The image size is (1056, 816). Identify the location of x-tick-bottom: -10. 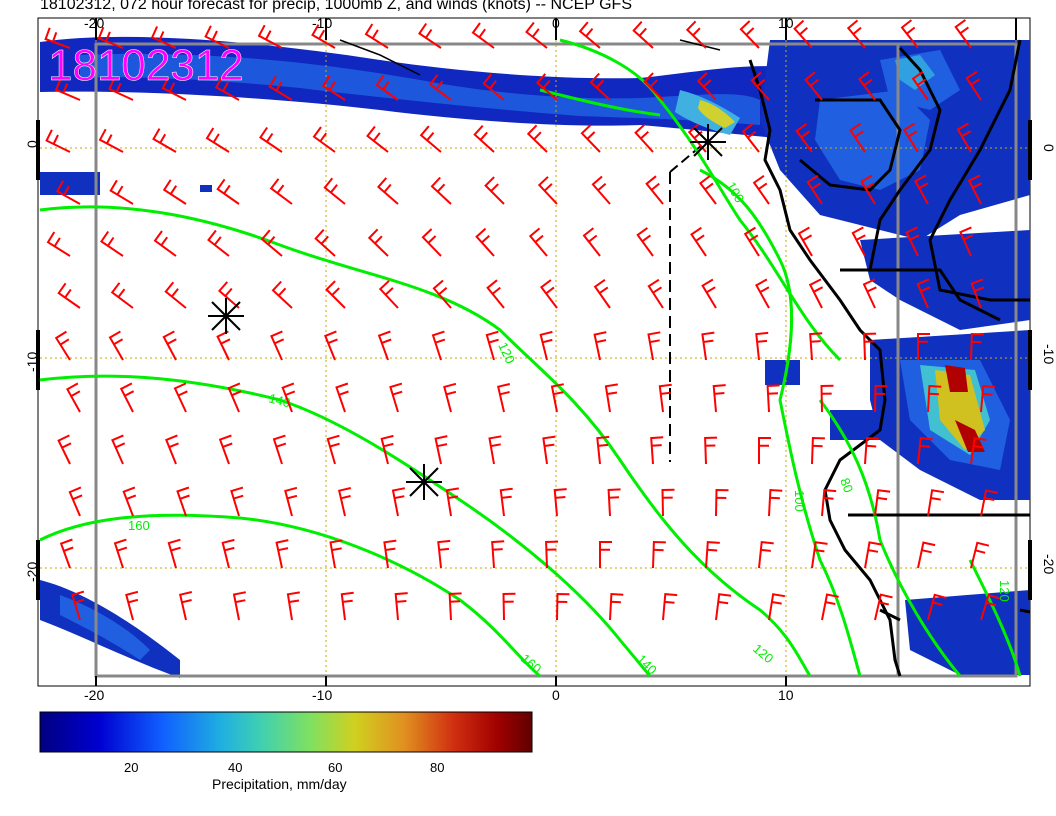
(322, 695).